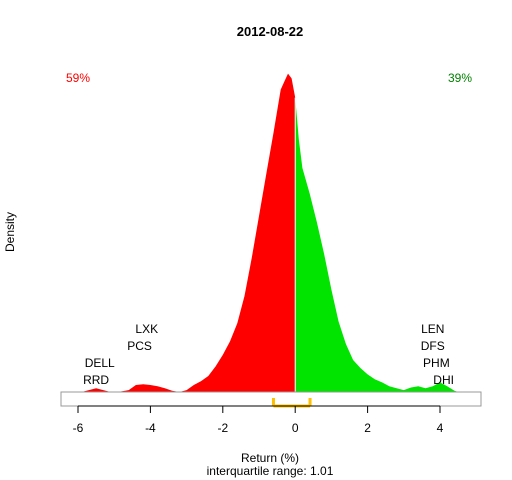  Describe the element at coordinates (146, 329) in the screenshot. I see `annotation-left-0: LXK` at that location.